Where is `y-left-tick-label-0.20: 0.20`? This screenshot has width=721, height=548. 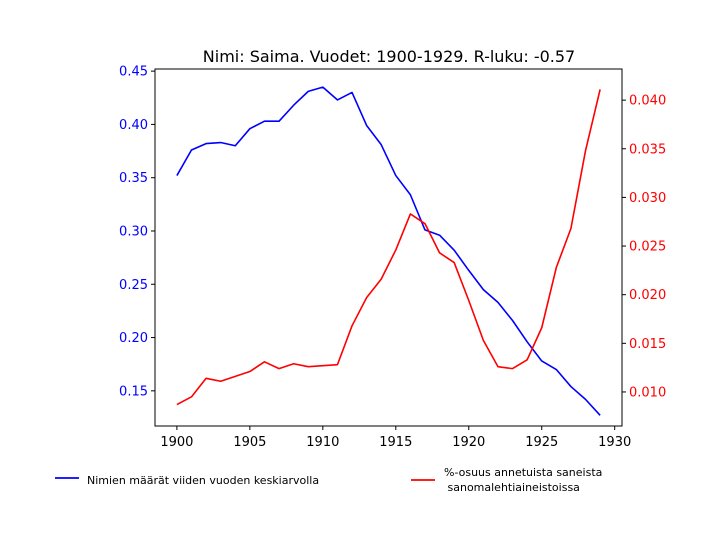 y-left-tick-label-0.20: 0.20 is located at coordinates (133, 338).